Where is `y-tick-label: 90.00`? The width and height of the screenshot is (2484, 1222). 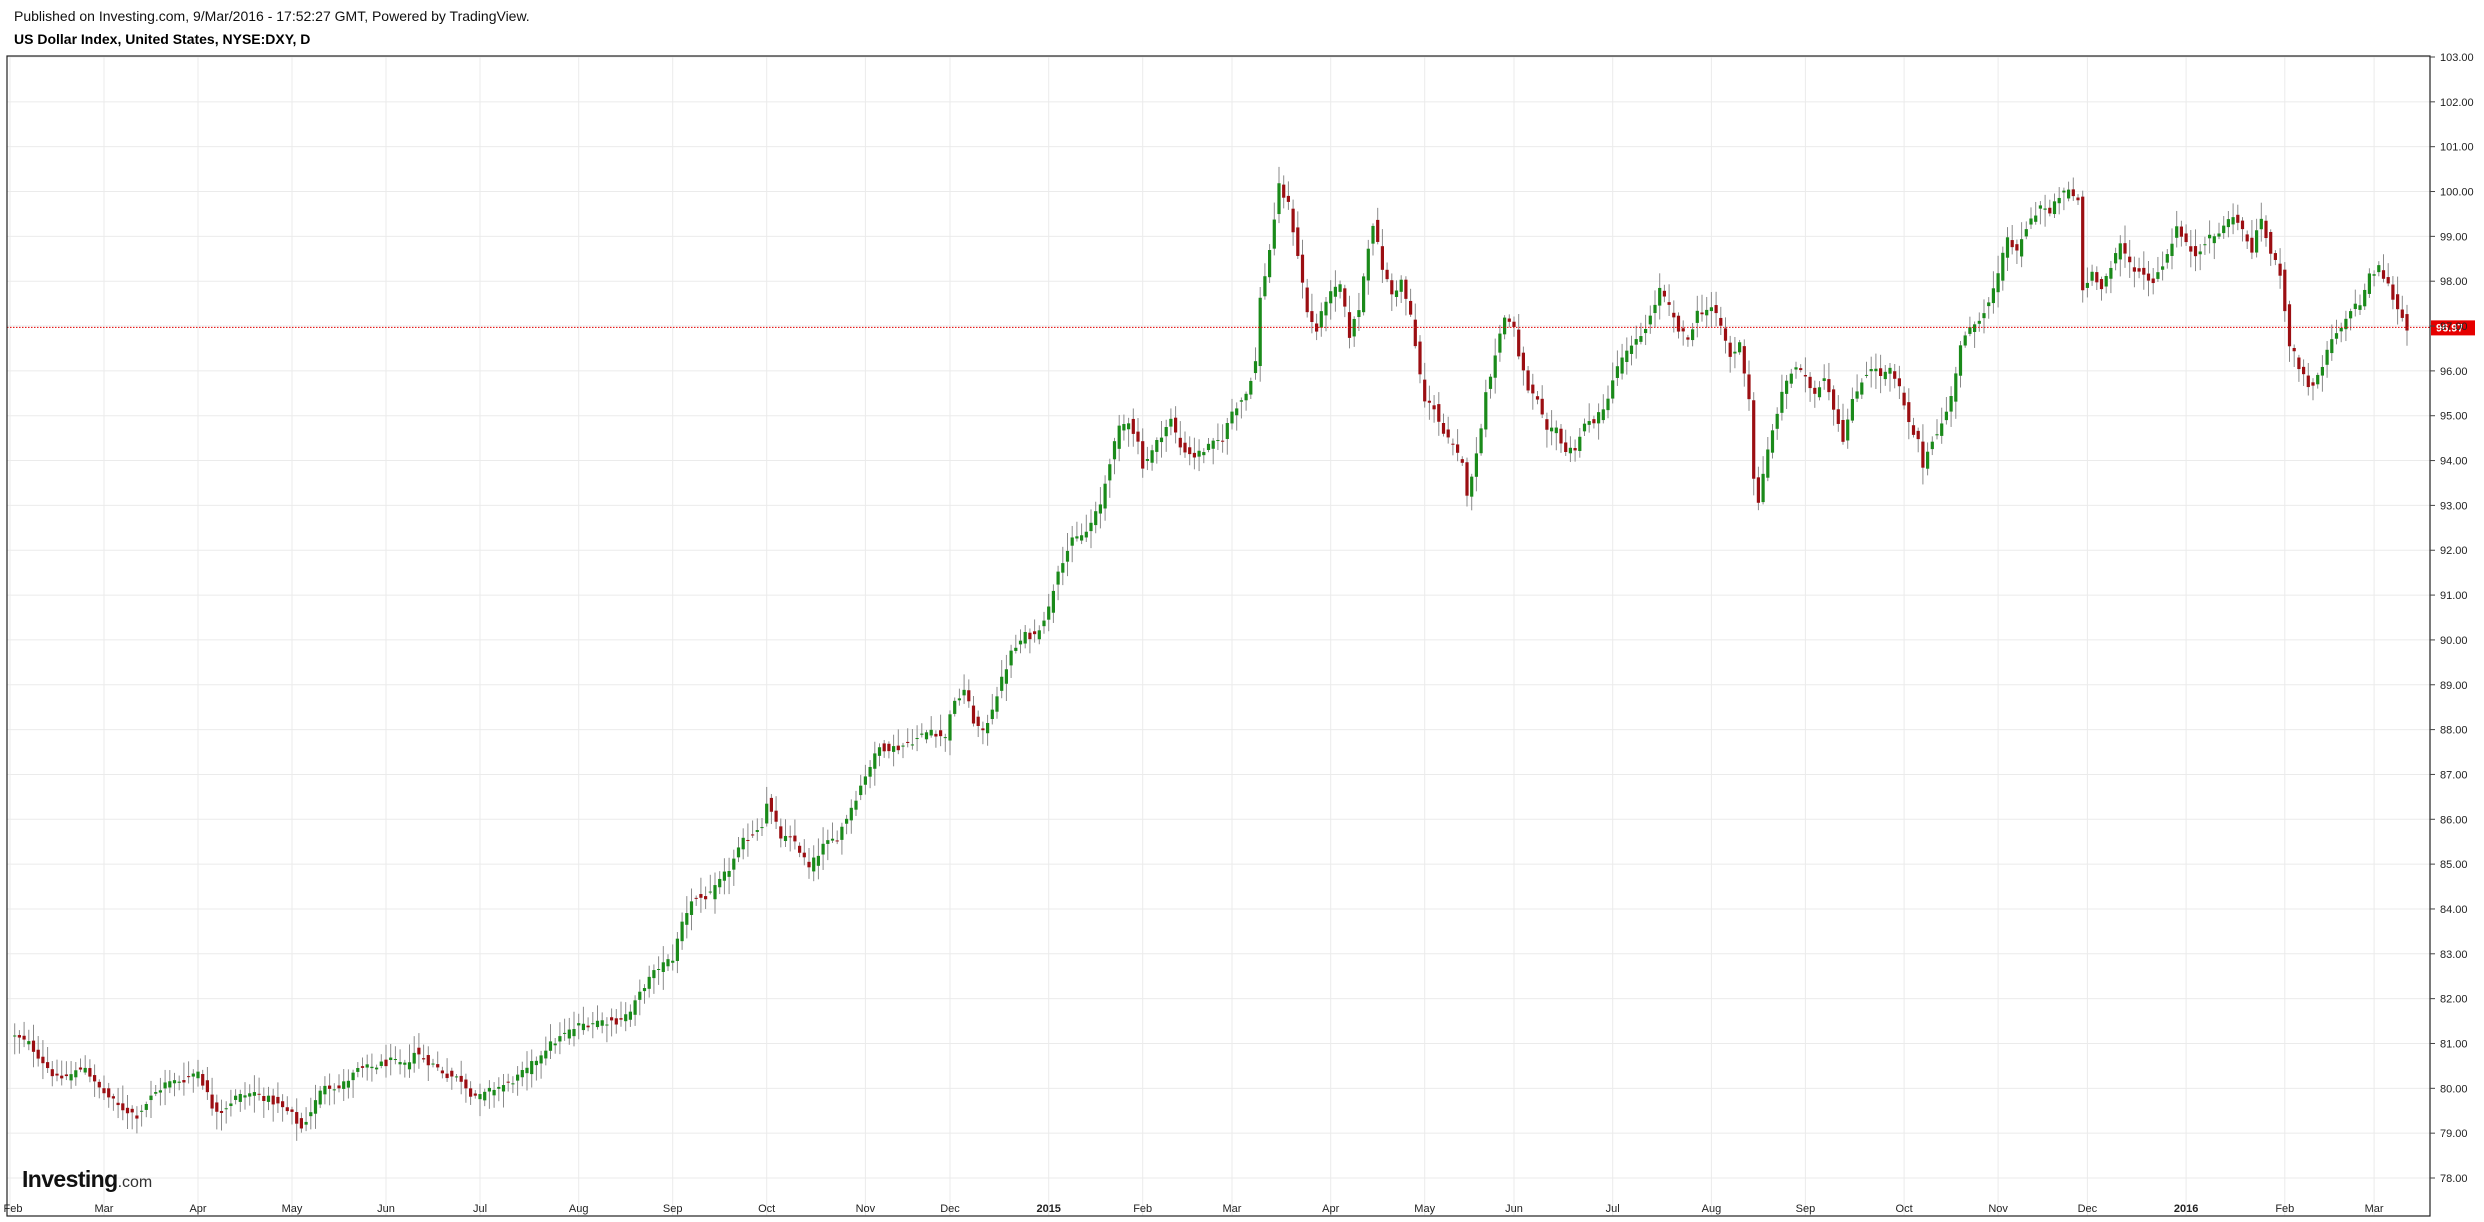
y-tick-label: 90.00 is located at coordinates (2454, 641).